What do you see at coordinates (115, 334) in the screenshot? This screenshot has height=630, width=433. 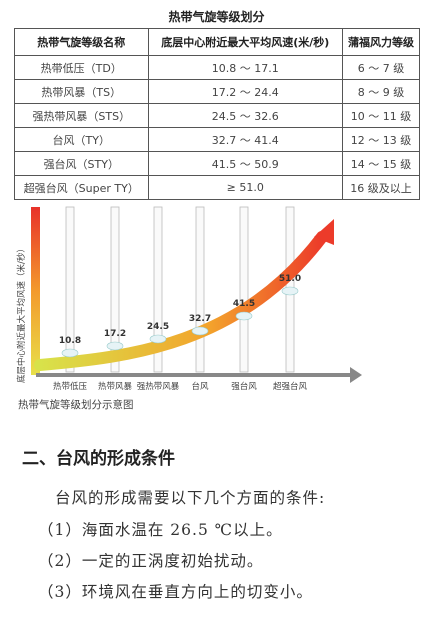 I see `value-label: 17.2` at bounding box center [115, 334].